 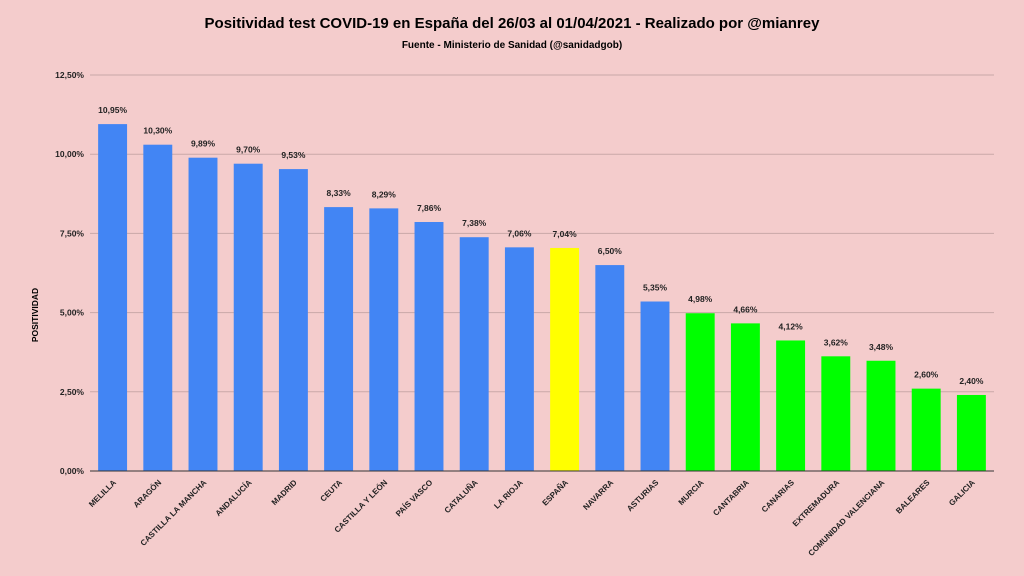 I want to click on x-tick-label: MADRID, so click(x=284, y=492).